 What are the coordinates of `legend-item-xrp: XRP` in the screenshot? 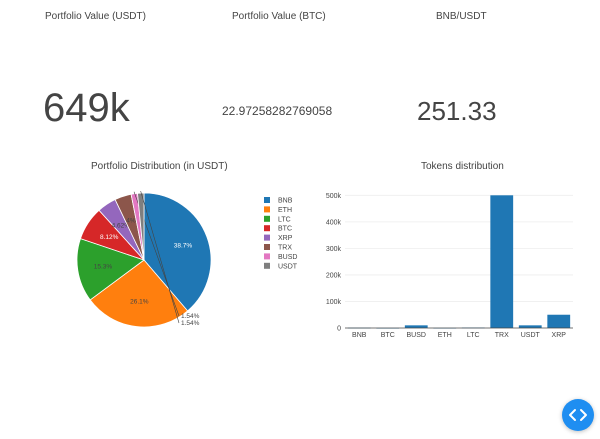 It's located at (285, 238).